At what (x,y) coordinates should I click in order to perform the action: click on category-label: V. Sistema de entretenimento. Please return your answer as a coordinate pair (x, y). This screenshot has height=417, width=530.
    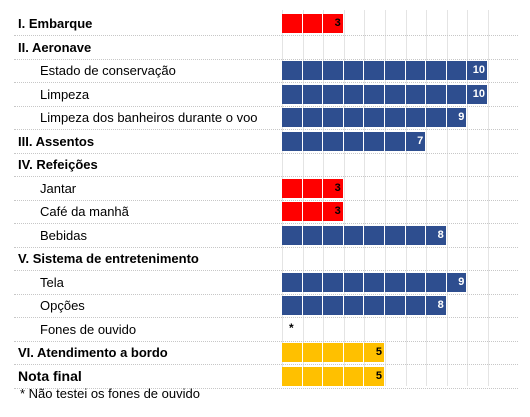
    Looking at the image, I should click on (108, 258).